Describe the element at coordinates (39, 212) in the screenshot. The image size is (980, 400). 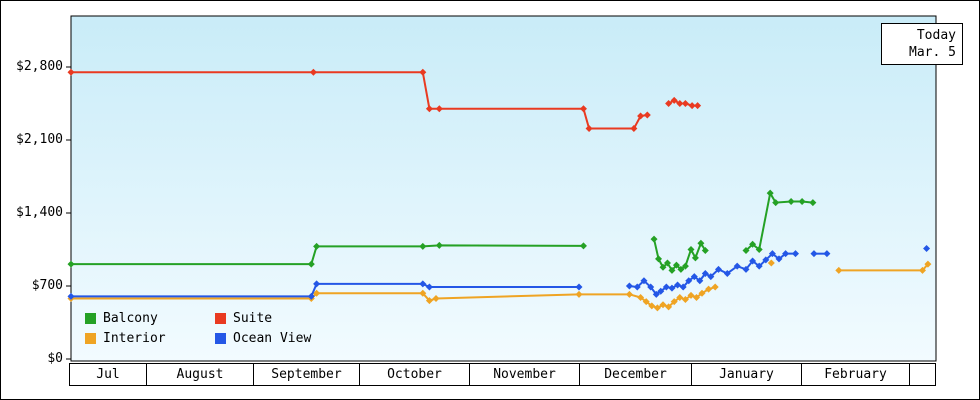
I see `y-axis-label: $1,400` at that location.